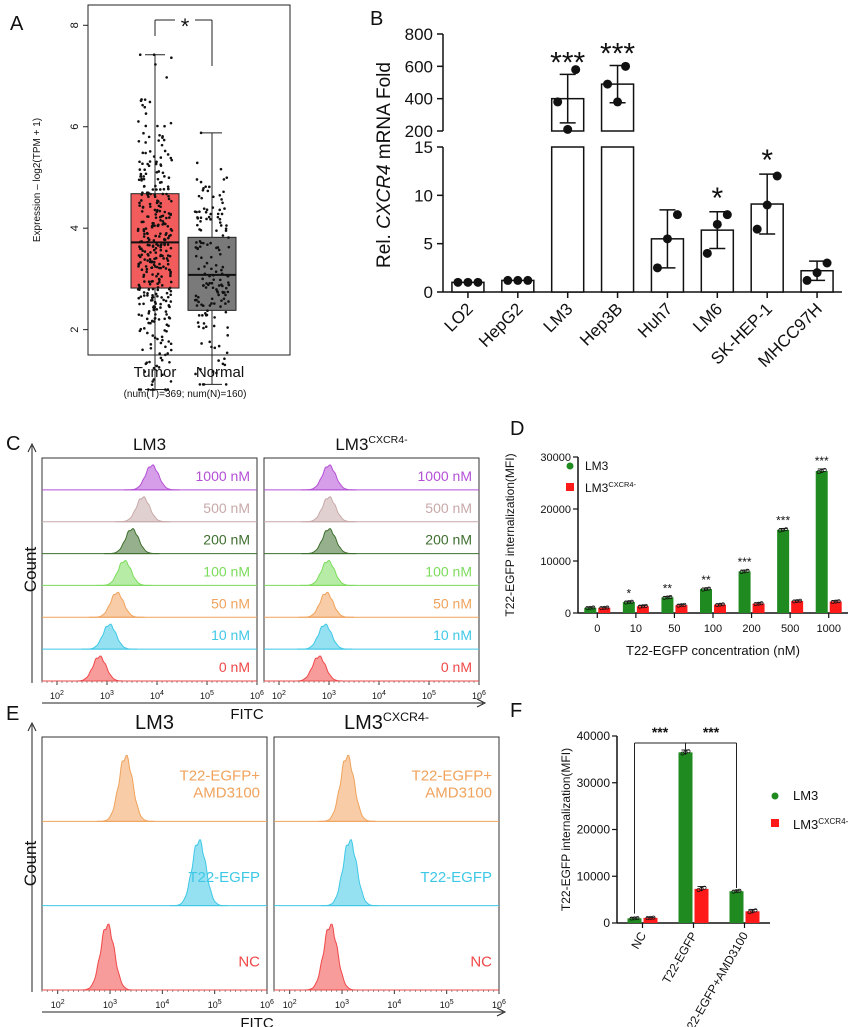  What do you see at coordinates (638, 940) in the screenshot?
I see `panel-f-xlabel: NC` at bounding box center [638, 940].